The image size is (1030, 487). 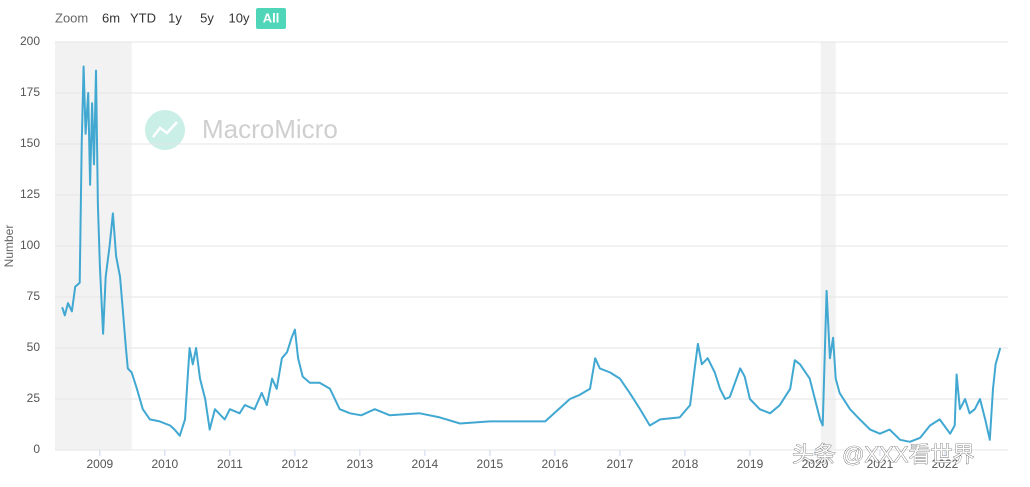 What do you see at coordinates (880, 464) in the screenshot?
I see `x-tick-label: 2021` at bounding box center [880, 464].